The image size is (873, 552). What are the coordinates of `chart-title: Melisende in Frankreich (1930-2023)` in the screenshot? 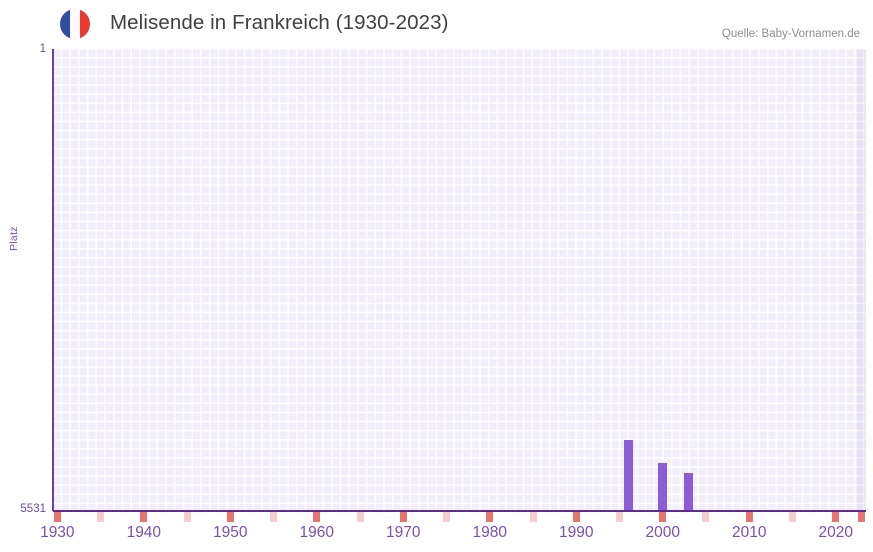 It's located at (279, 22).